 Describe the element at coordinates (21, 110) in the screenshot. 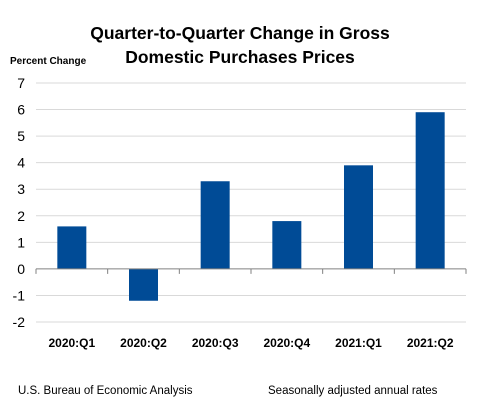

I see `y-tick-label: 6` at that location.